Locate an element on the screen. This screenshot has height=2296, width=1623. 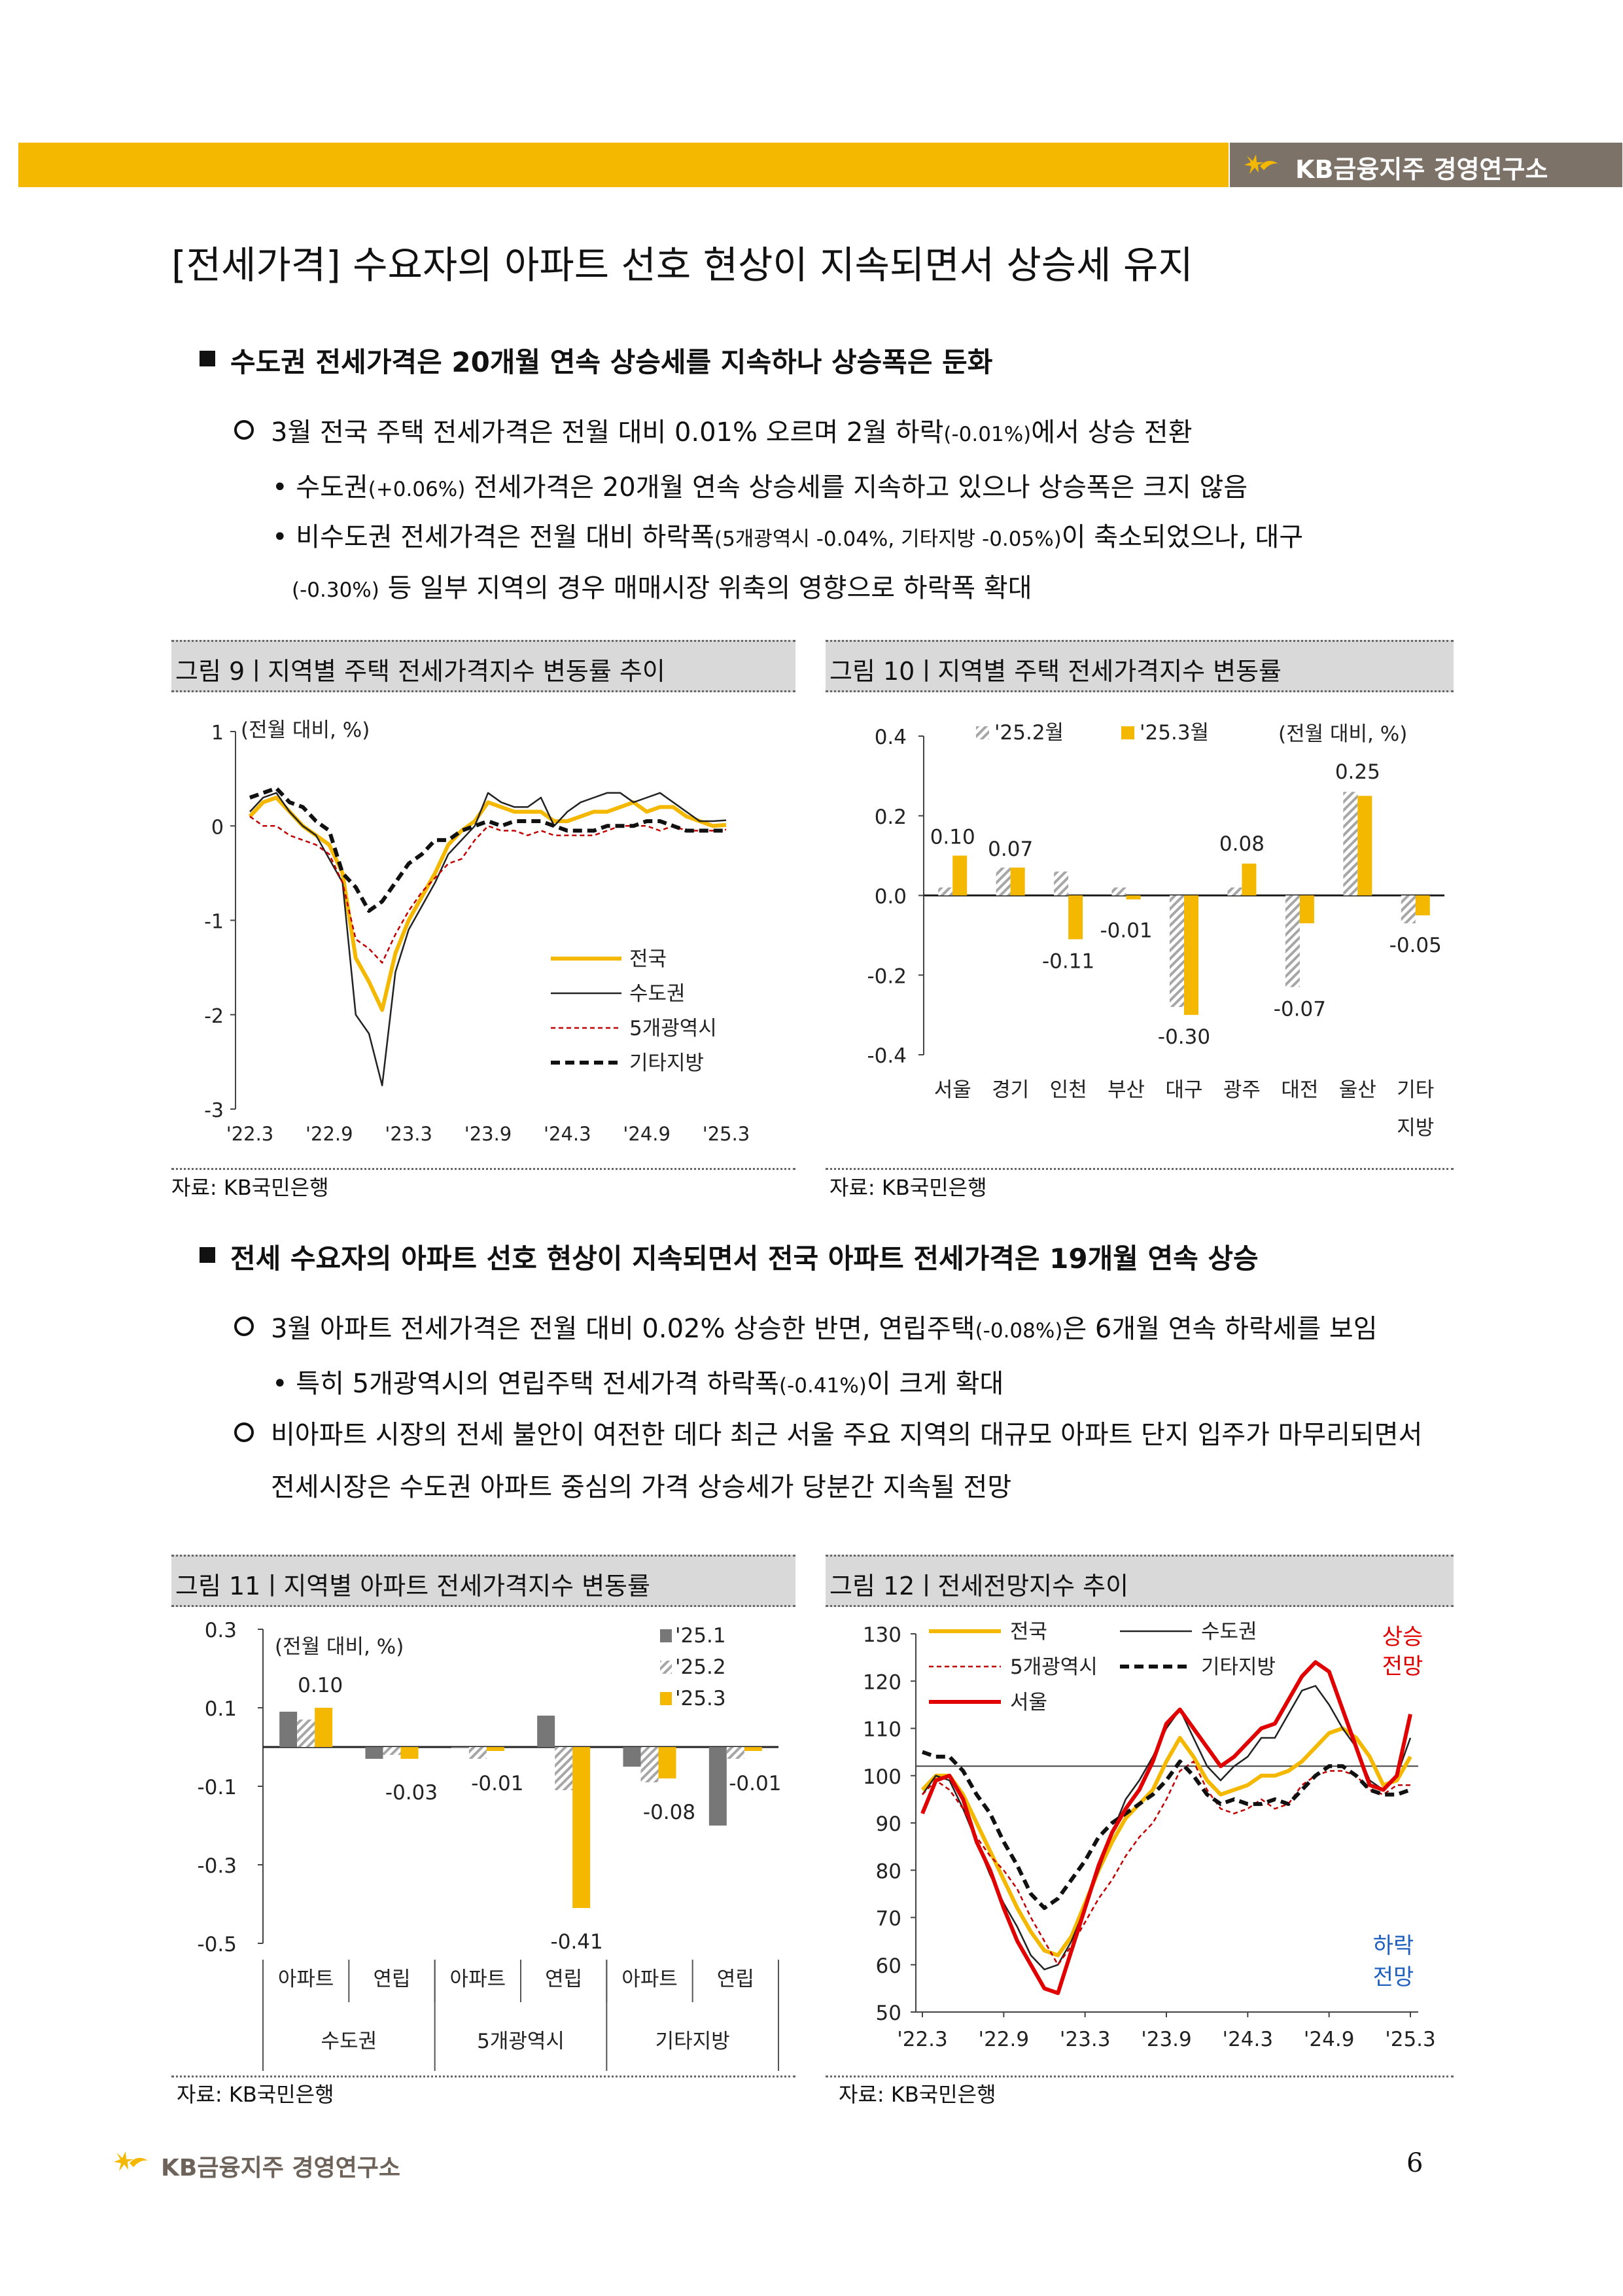
text-span: • 특히 5개광역시의 연립주택 전세가격 하락폭 is located at coordinates (526, 1384).